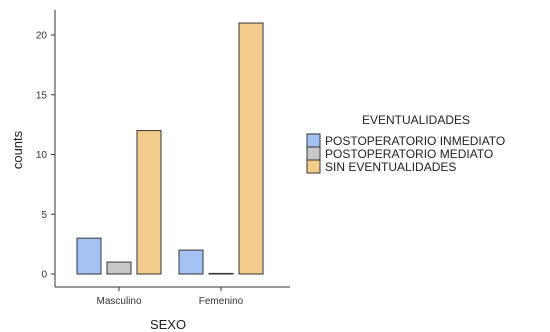  Describe the element at coordinates (89, 256) in the screenshot. I see `bar-postoperatorio-inmediato-masculino` at that location.